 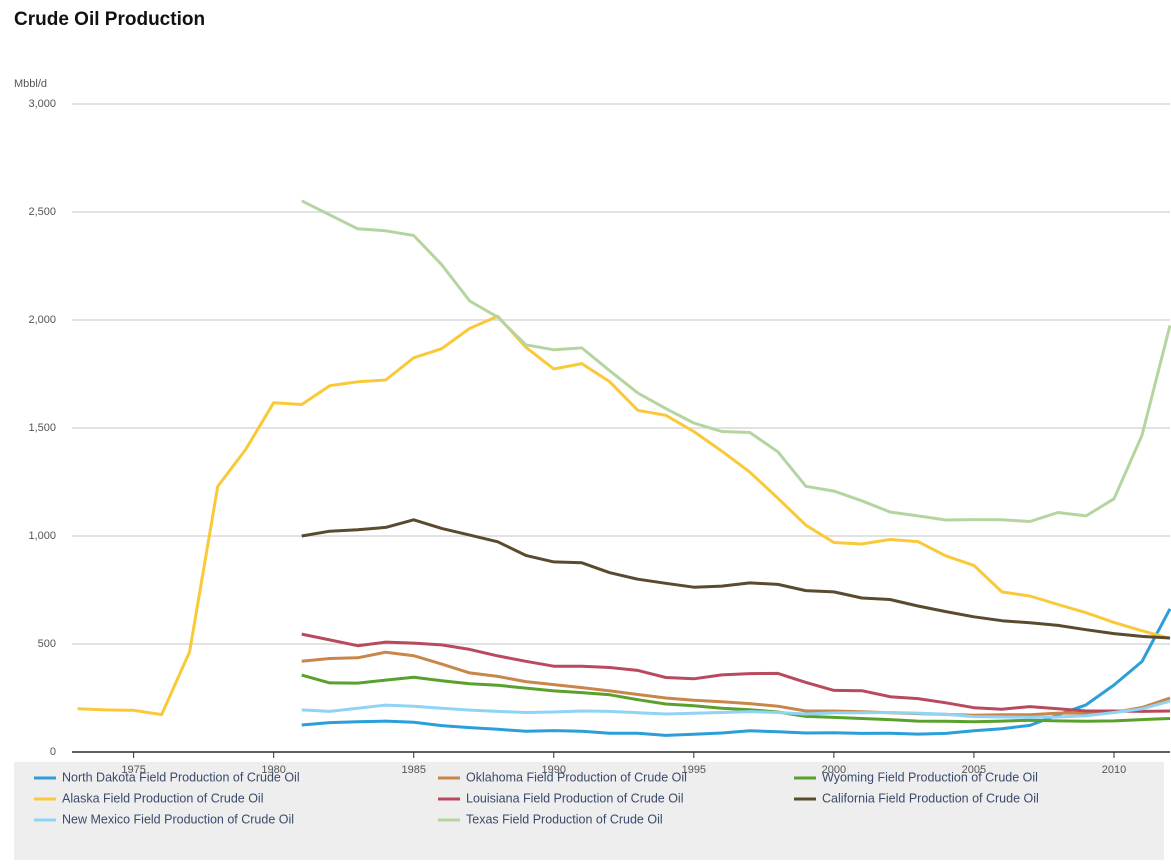 What do you see at coordinates (42, 320) in the screenshot?
I see `y-tick-label: 2,000` at bounding box center [42, 320].